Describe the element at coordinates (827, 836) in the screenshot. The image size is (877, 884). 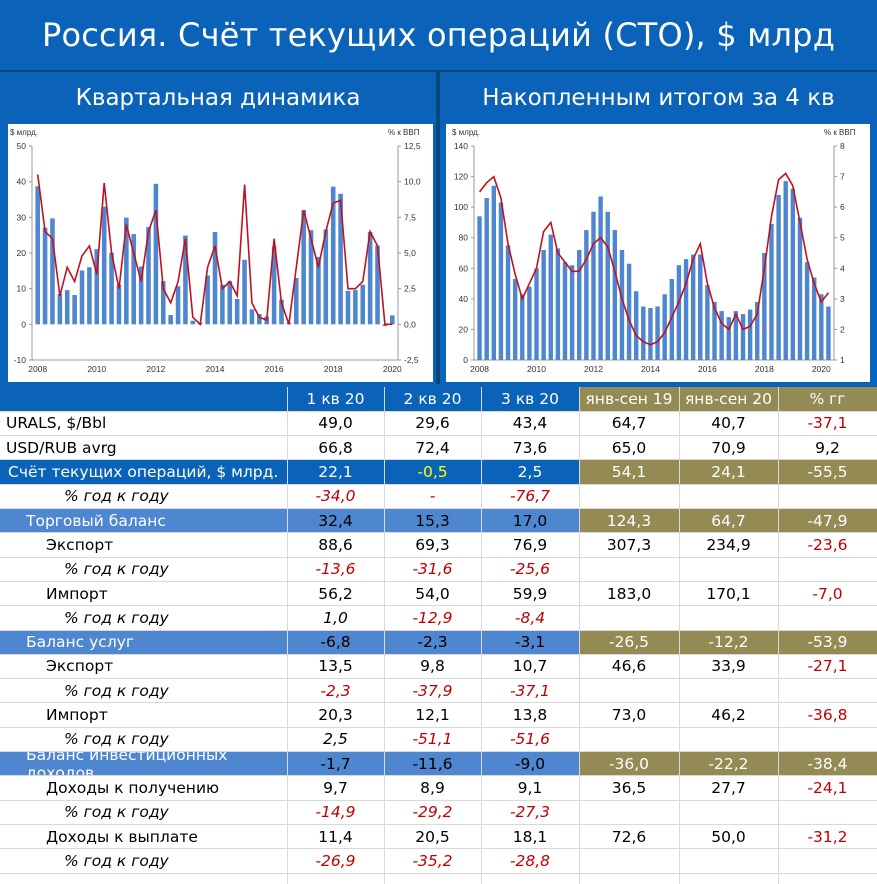
I see `table-cell: -31,2` at that location.